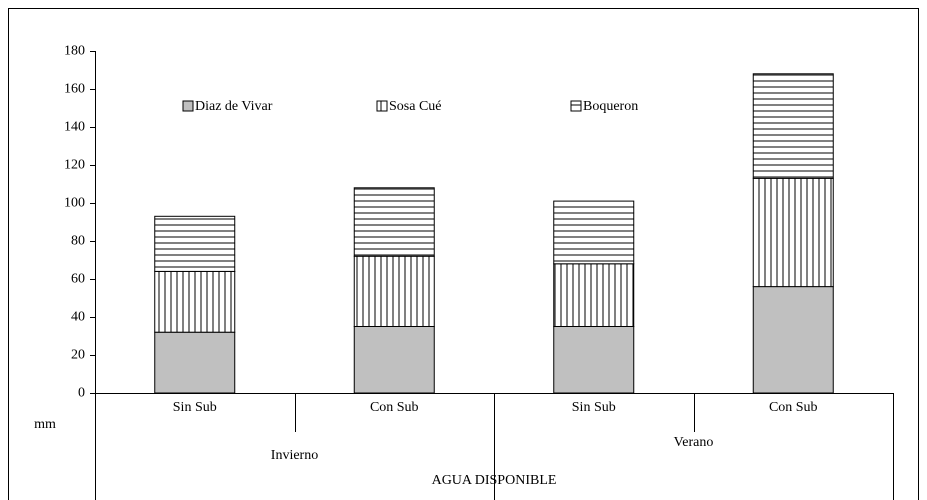 This screenshot has height=500, width=927. I want to click on y-tick-label: 80, so click(78, 241).